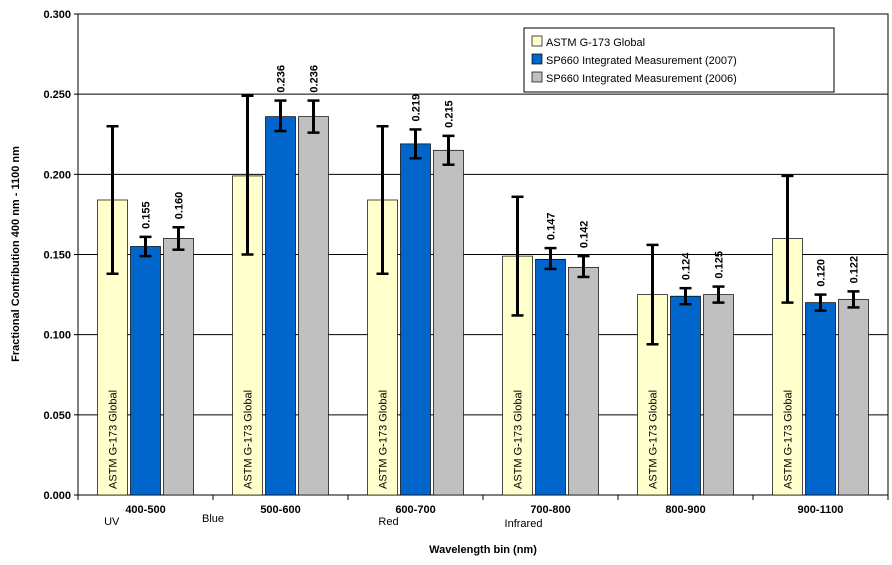  Describe the element at coordinates (57, 336) in the screenshot. I see `y-tick-label: 0.100` at that location.